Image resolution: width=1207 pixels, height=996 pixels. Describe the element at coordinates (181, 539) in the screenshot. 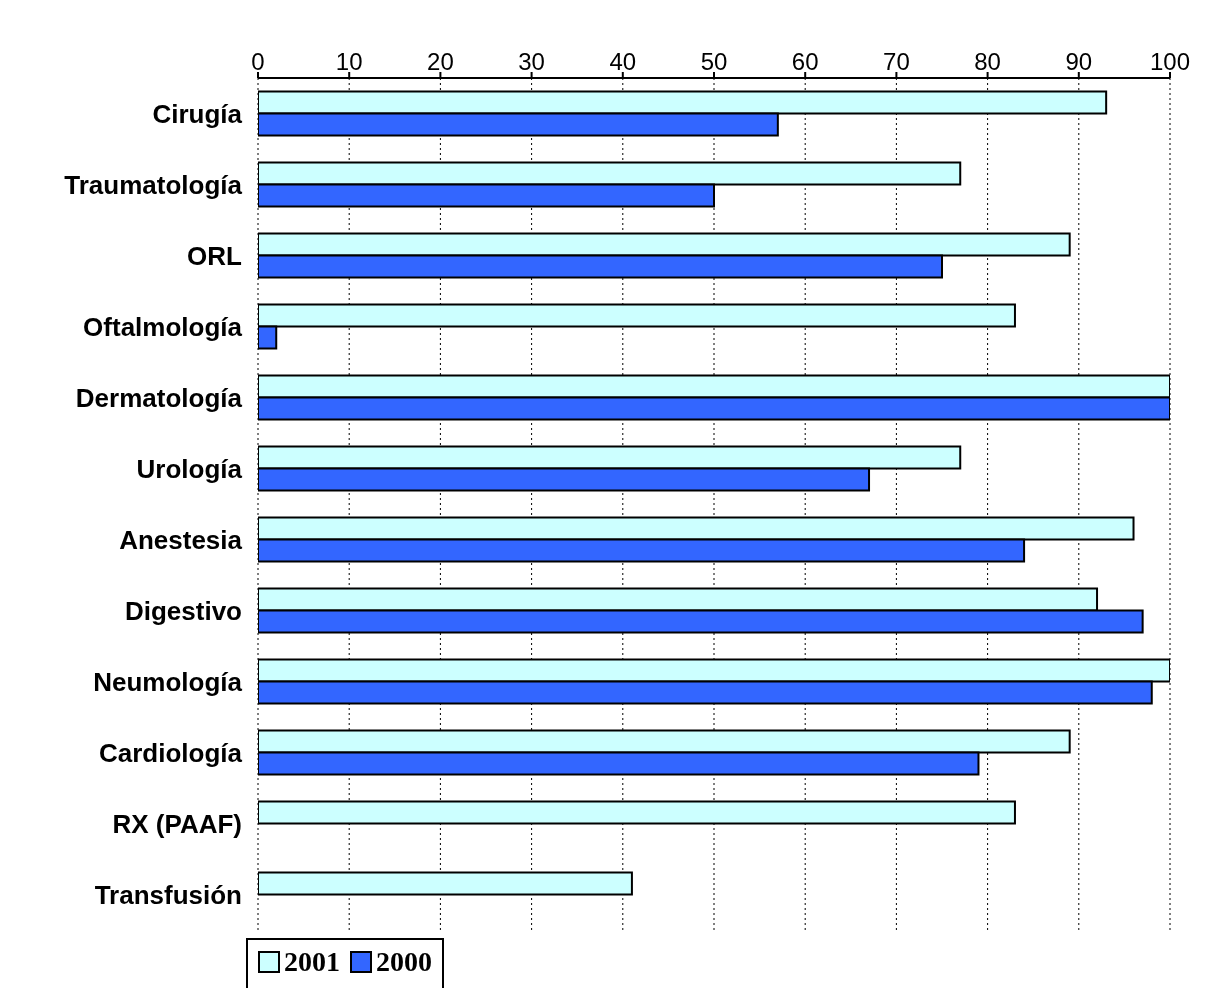

I see `y-tick-label: Anestesia` at that location.